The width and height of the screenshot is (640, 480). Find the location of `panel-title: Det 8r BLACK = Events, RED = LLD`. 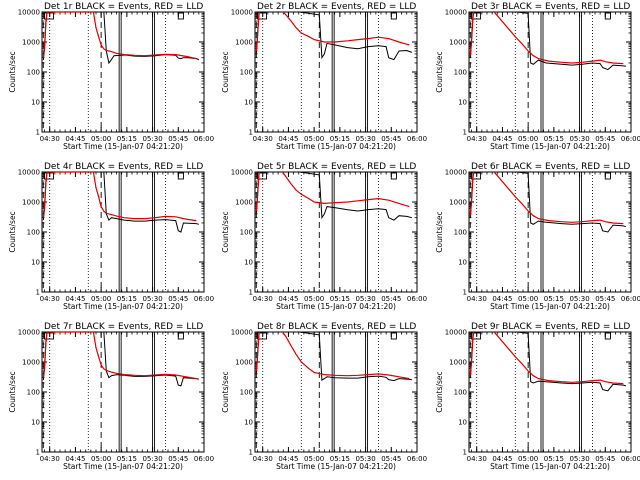

panel-title: Det 8r BLACK = Events, RED = LLD is located at coordinates (336, 327).